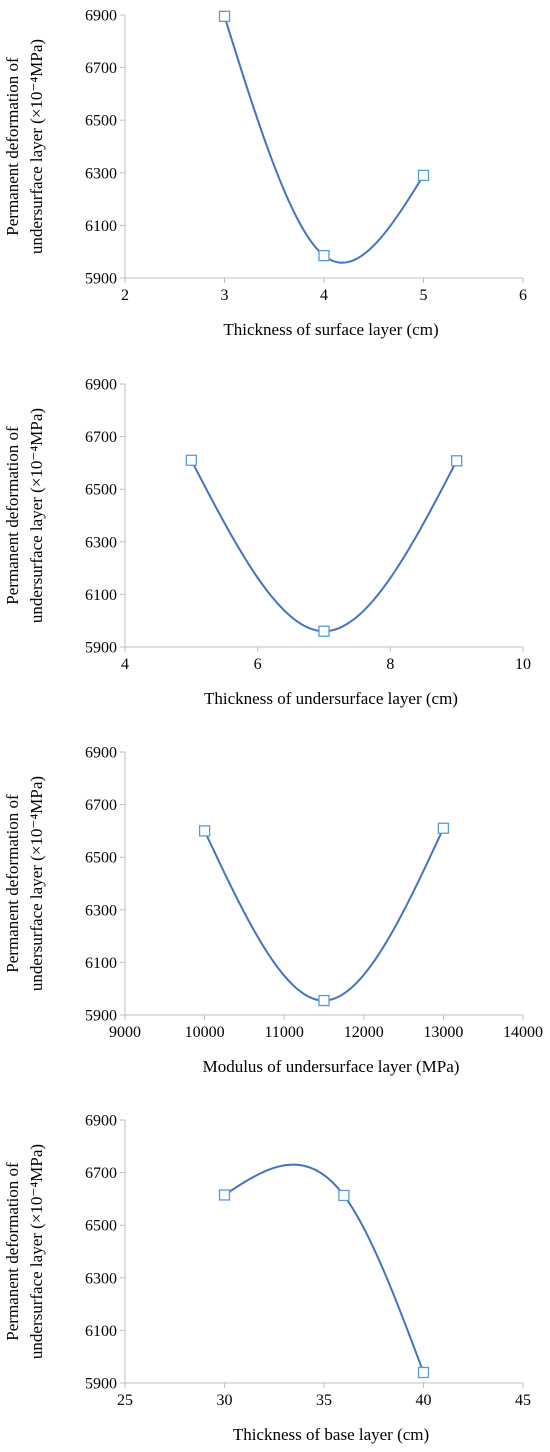 The image size is (550, 1452). I want to click on x-tick-label: 45, so click(523, 1400).